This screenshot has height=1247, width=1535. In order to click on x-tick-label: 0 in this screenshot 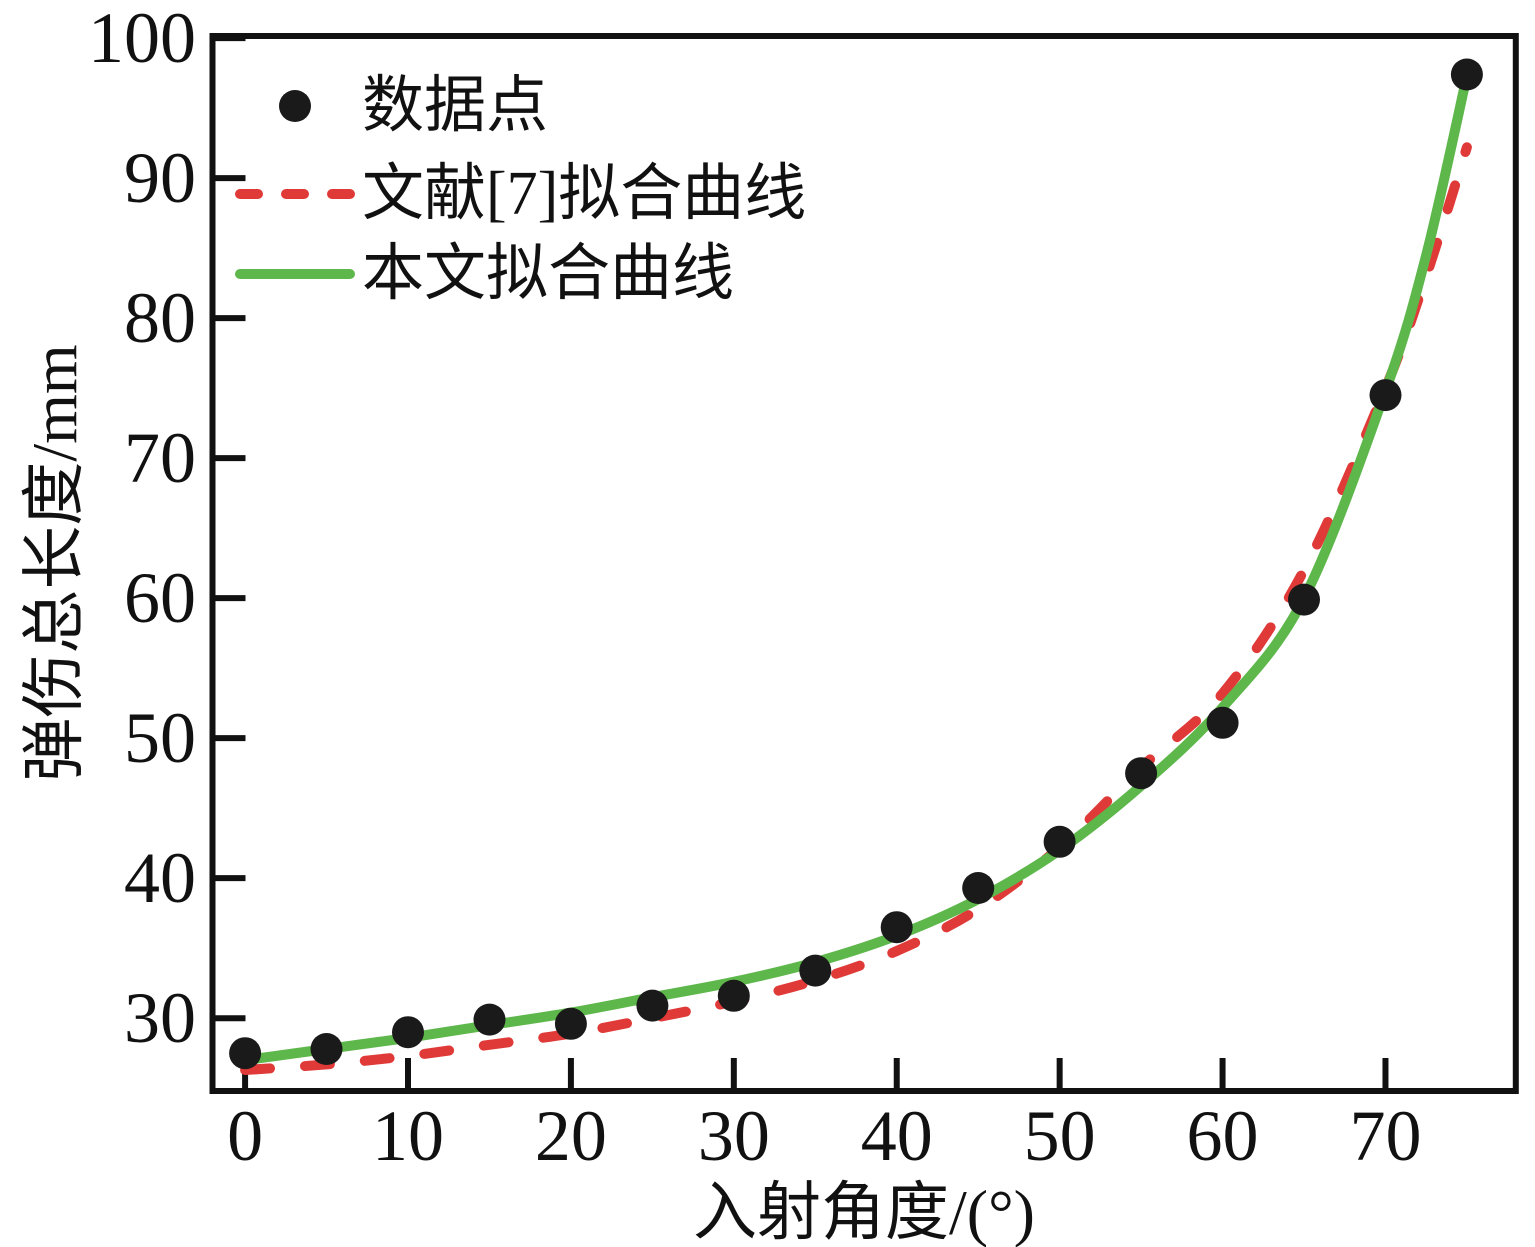, I will do `click(245, 1136)`.